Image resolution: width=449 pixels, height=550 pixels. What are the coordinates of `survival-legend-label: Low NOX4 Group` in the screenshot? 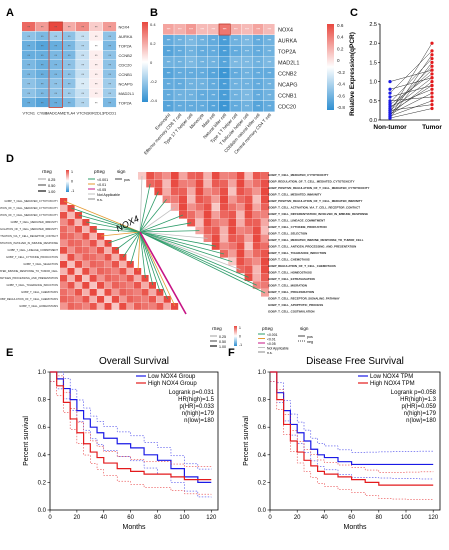 It's located at (172, 377).